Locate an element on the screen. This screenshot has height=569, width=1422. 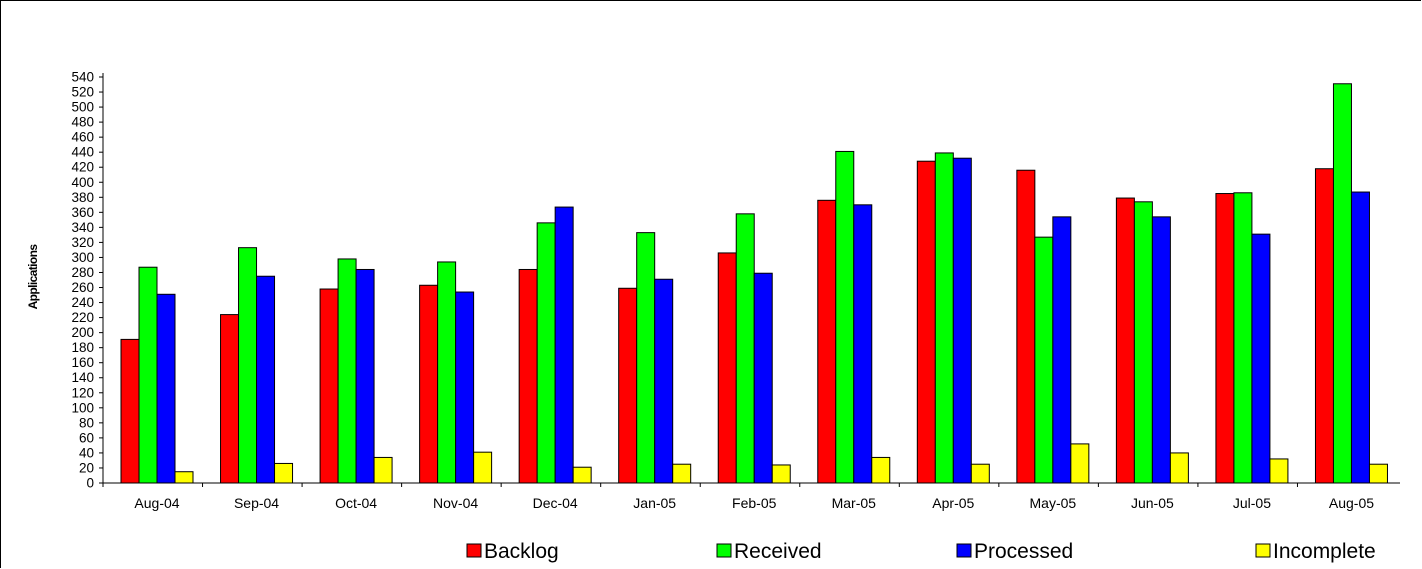
y-tick-label: 400 is located at coordinates (82, 182).